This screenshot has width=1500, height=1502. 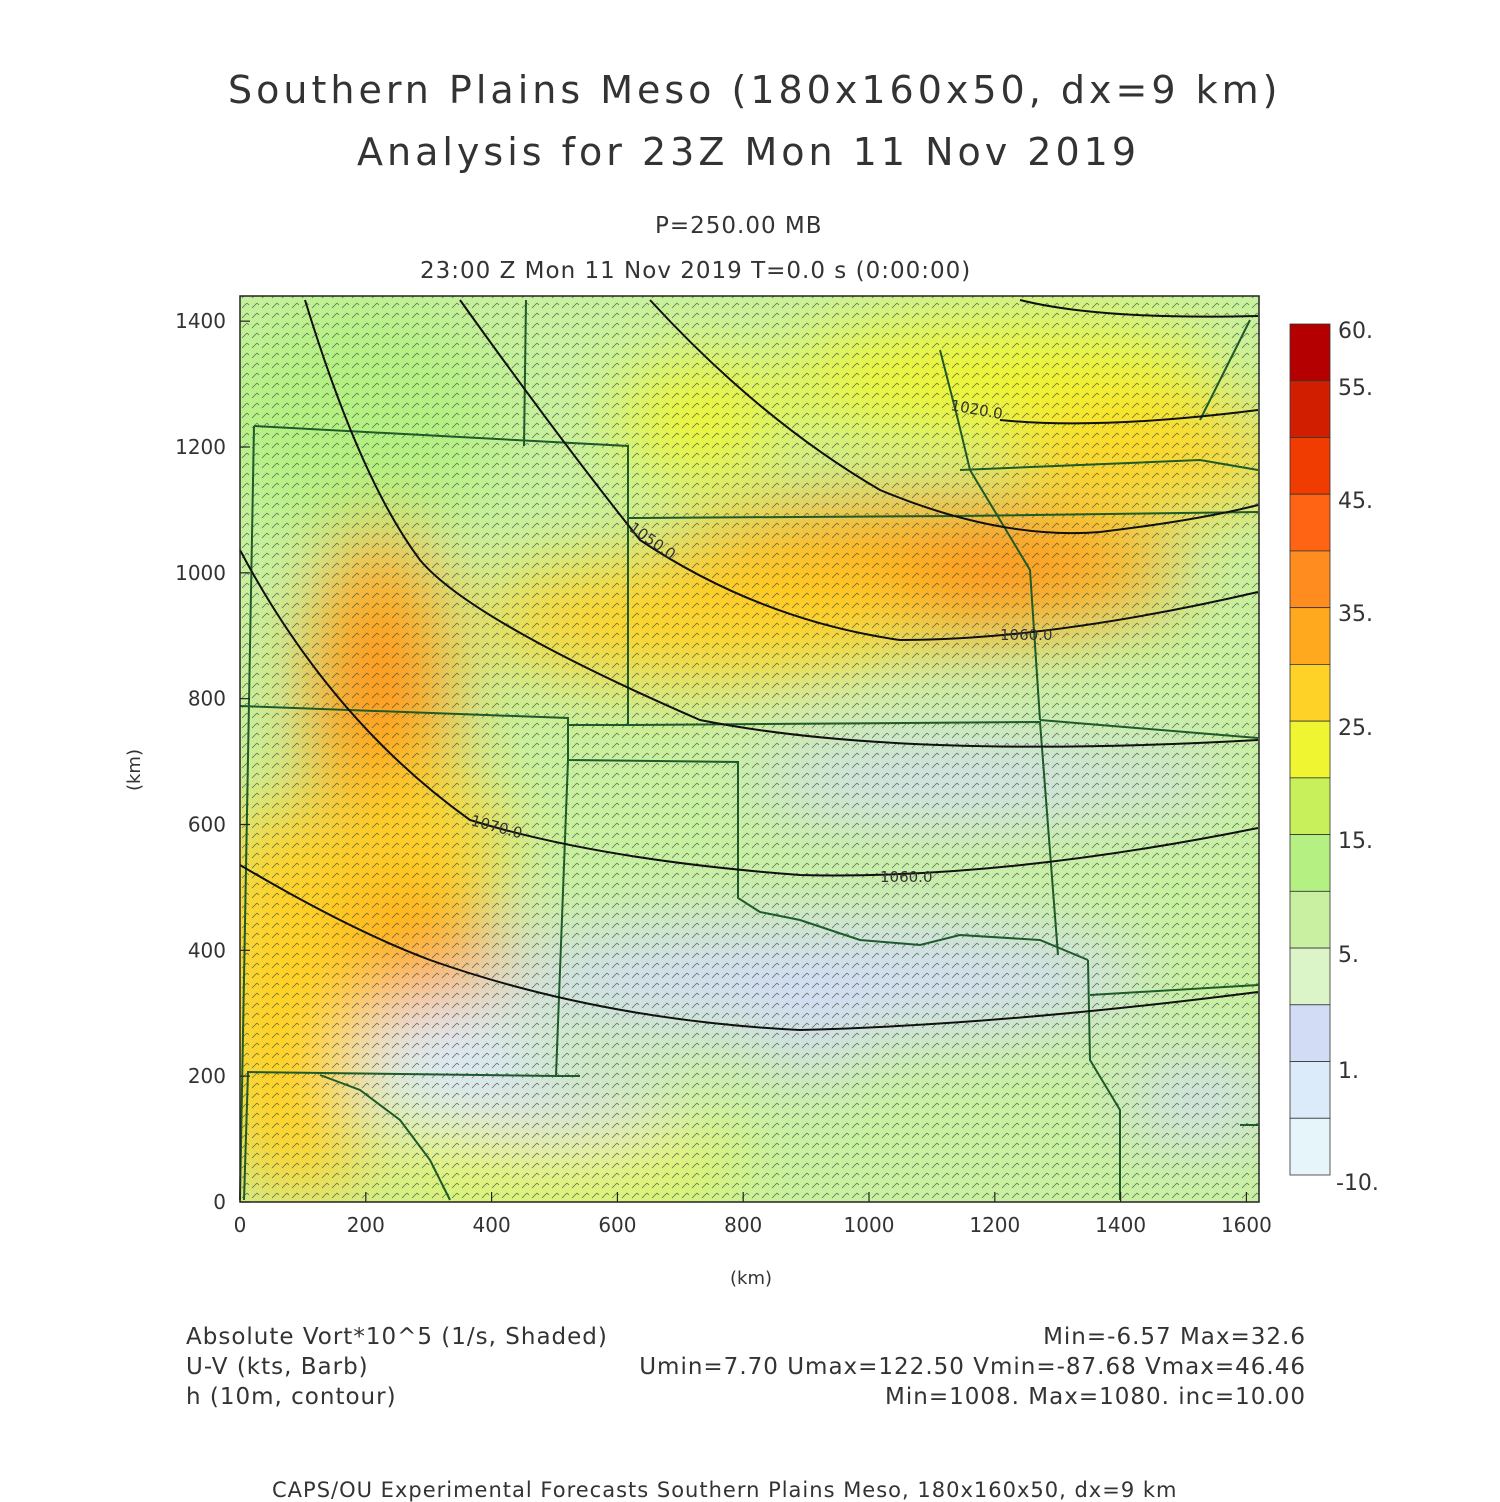 What do you see at coordinates (1026, 635) in the screenshot?
I see `contour-label-1060: 1060.0` at bounding box center [1026, 635].